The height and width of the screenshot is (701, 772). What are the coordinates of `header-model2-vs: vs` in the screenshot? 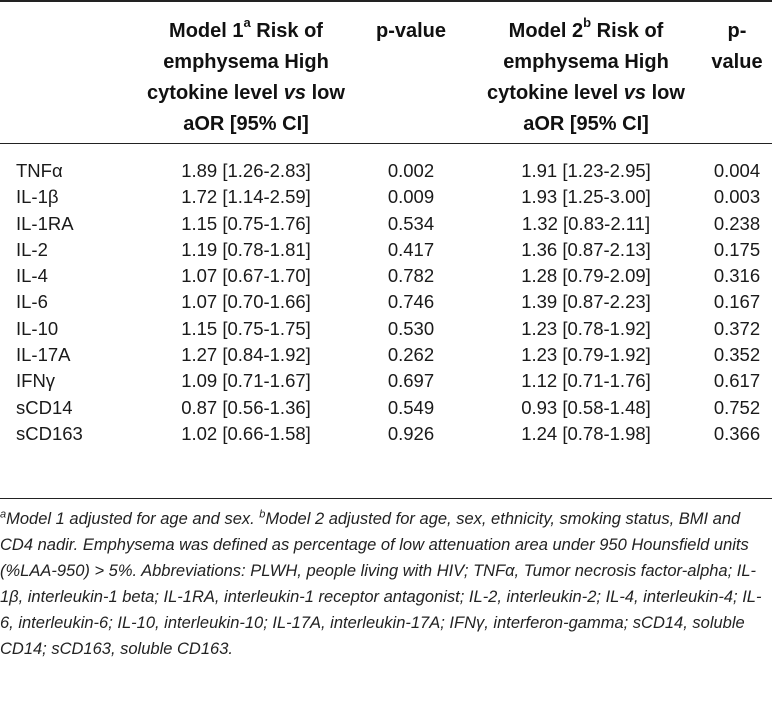 It's located at (635, 93).